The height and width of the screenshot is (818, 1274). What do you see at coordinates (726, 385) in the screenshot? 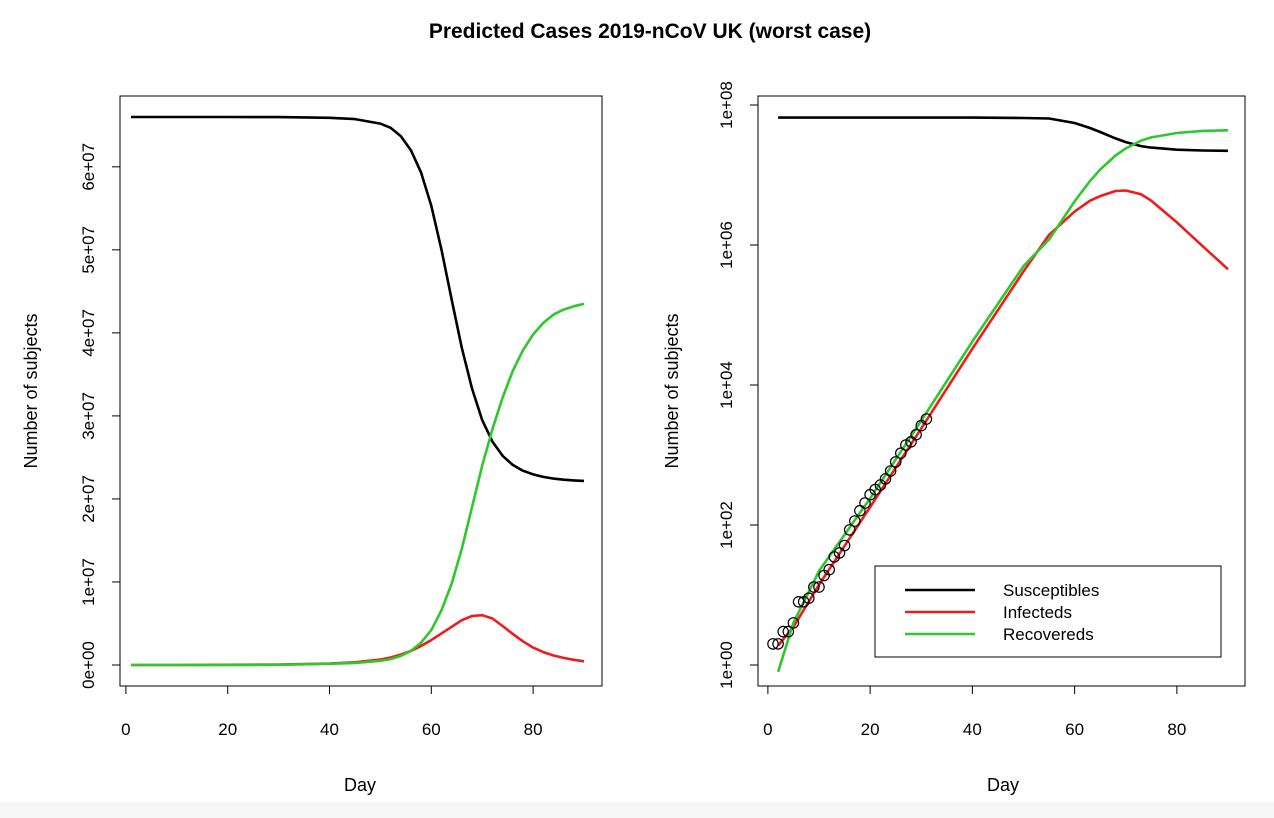
I see `right-y-tick-label: 1e+04` at bounding box center [726, 385].